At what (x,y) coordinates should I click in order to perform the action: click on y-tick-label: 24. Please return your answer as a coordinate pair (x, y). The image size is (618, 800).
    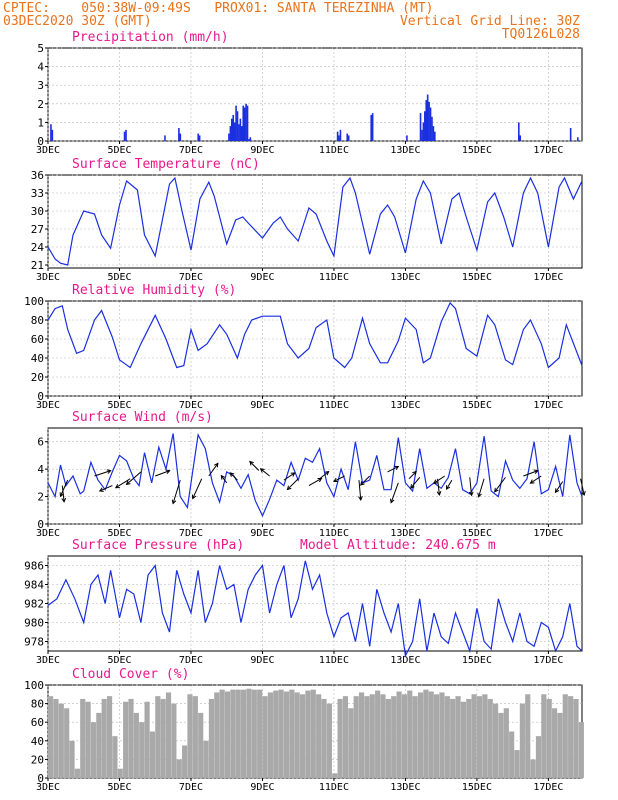
    Looking at the image, I should click on (38, 247).